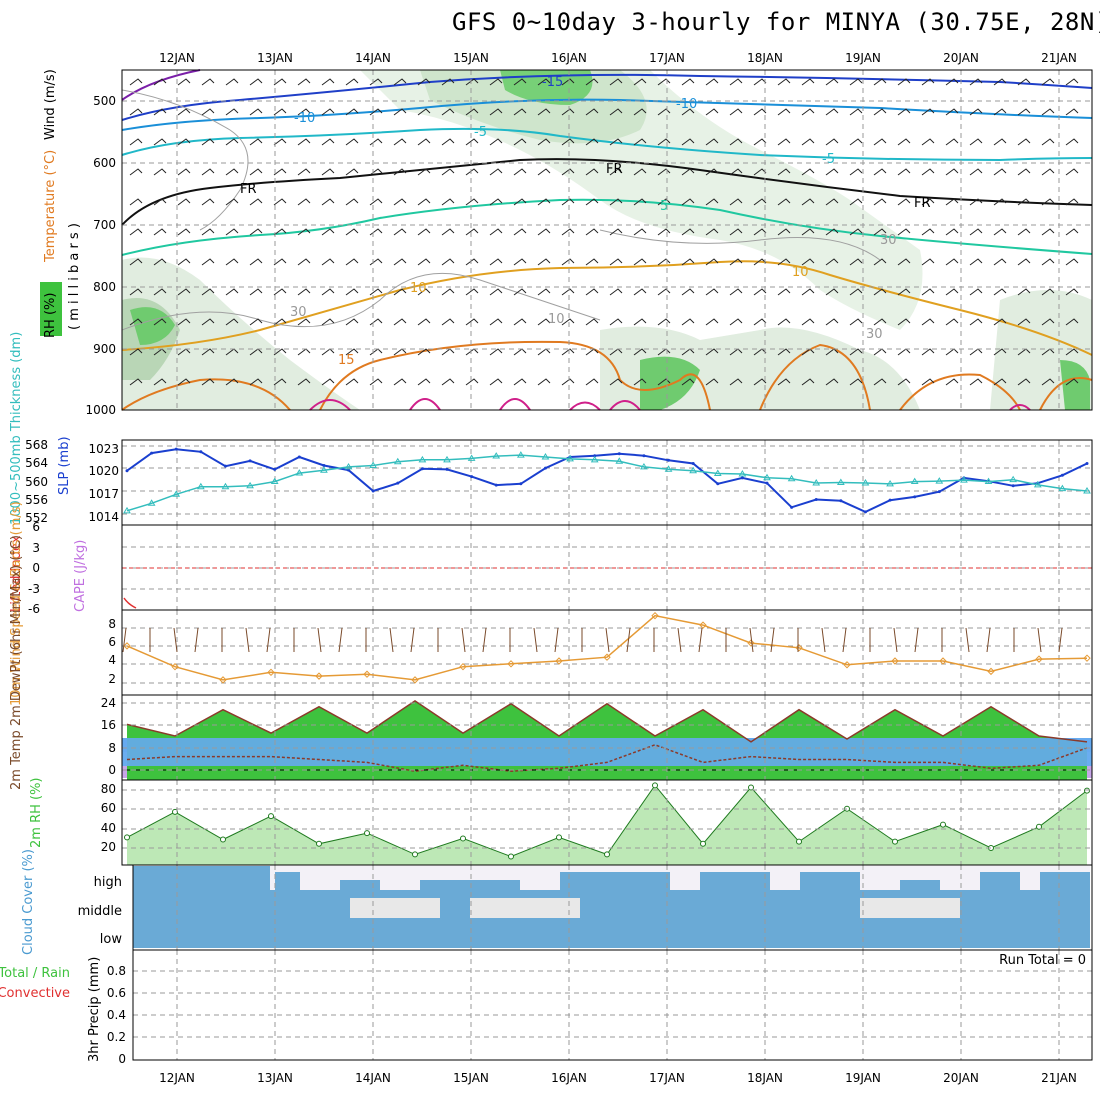 The image size is (1100, 1100). Describe the element at coordinates (298, 312) in the screenshot. I see `contour-label: 30` at that location.